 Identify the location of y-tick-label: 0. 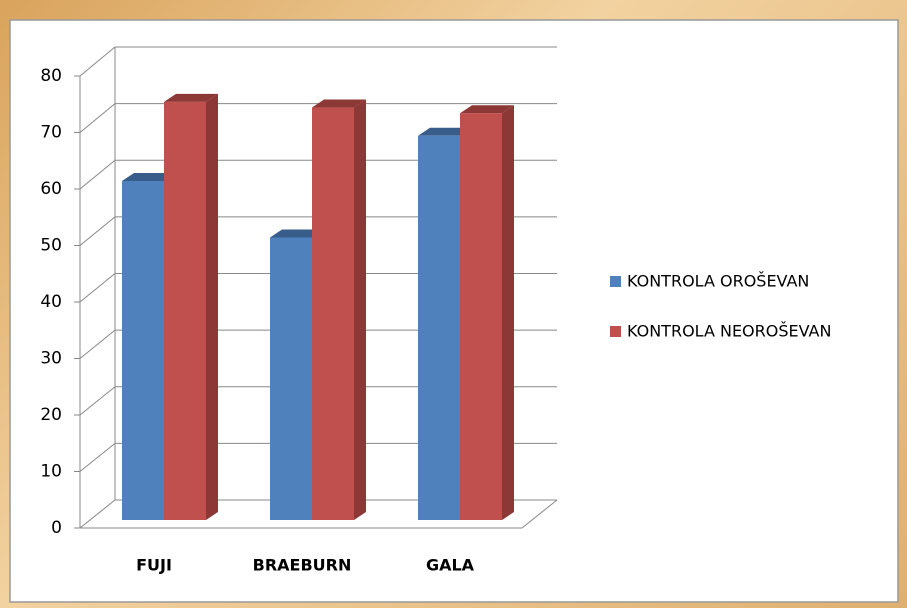
(56, 528).